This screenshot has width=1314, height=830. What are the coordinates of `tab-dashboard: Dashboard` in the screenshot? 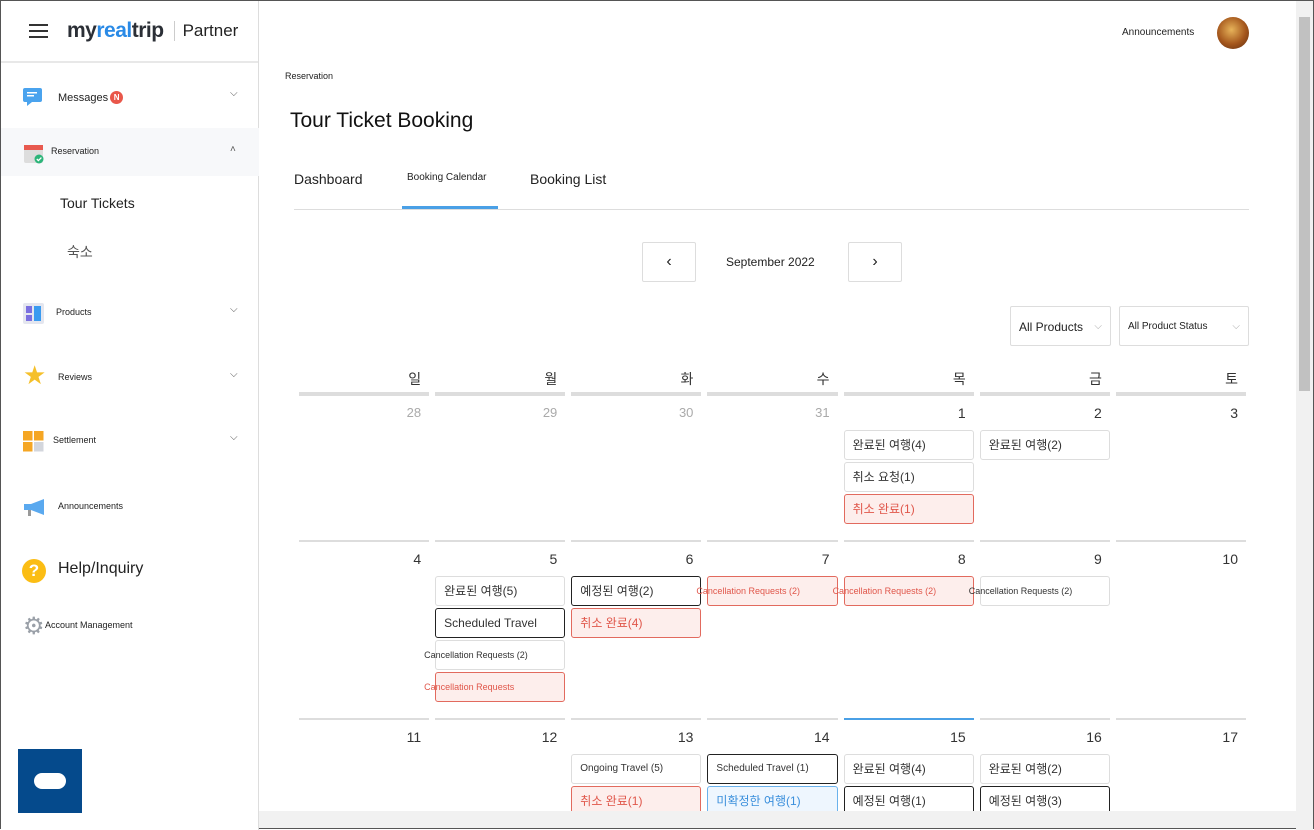 It's located at (328, 179).